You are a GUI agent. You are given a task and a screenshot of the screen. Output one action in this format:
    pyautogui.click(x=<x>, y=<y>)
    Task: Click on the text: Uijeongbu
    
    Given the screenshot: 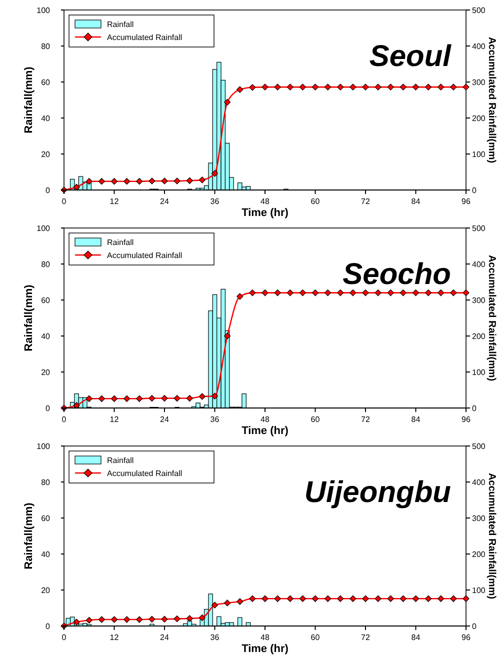 What is the action you would take?
    pyautogui.click(x=377, y=492)
    